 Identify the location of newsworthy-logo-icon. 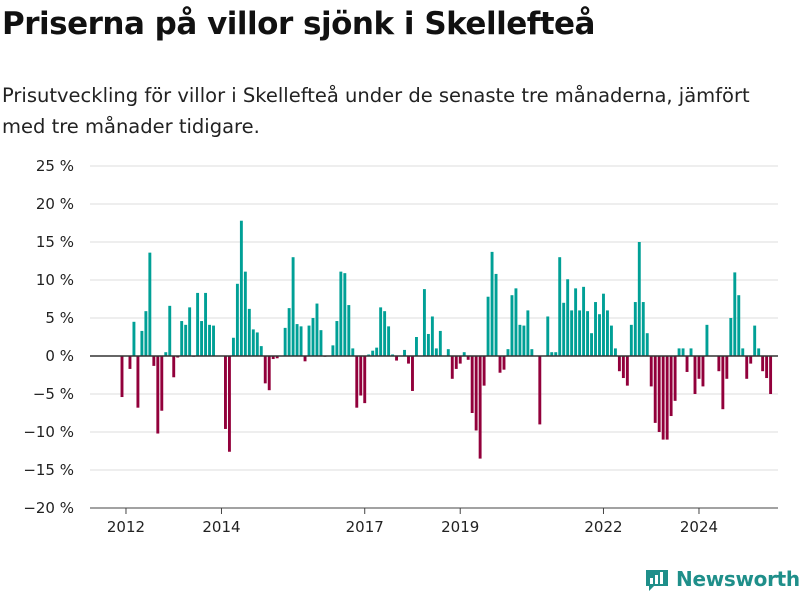
(657, 580).